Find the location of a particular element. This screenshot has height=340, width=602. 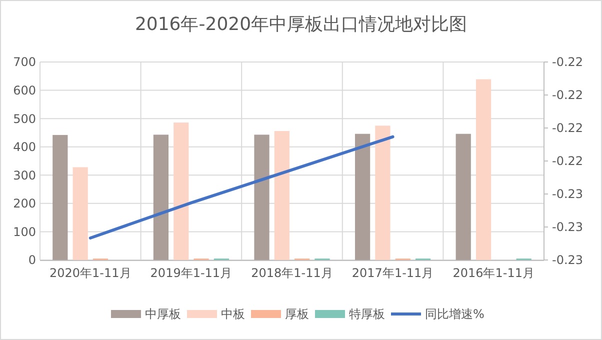

legend-label: 中厚板 is located at coordinates (163, 314).